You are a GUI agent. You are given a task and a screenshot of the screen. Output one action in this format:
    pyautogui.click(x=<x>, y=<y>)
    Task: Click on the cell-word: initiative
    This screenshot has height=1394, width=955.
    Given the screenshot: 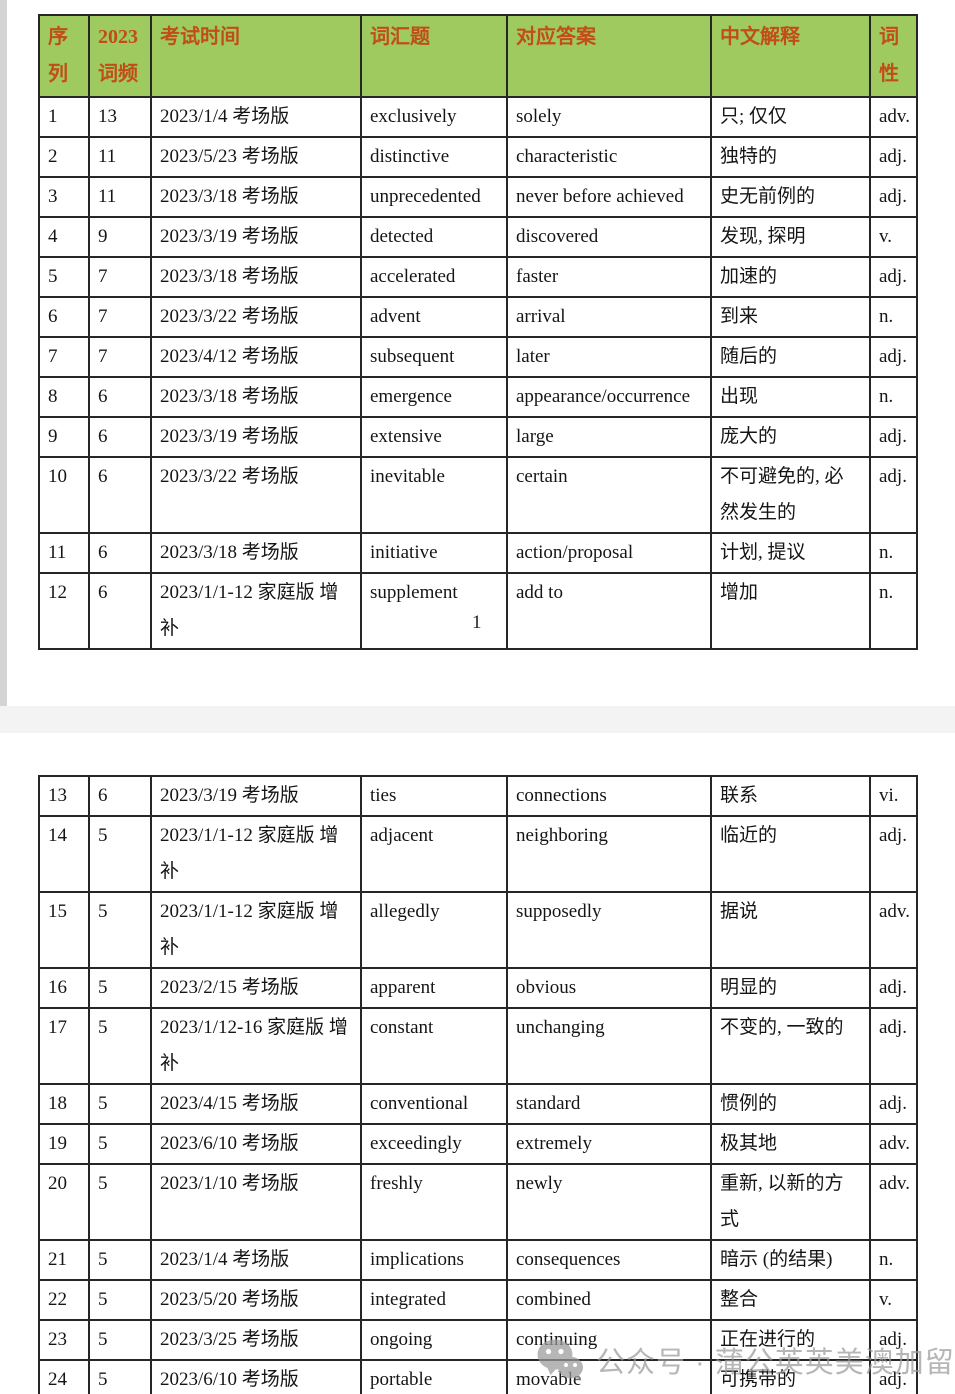 What is the action you would take?
    pyautogui.click(x=434, y=553)
    